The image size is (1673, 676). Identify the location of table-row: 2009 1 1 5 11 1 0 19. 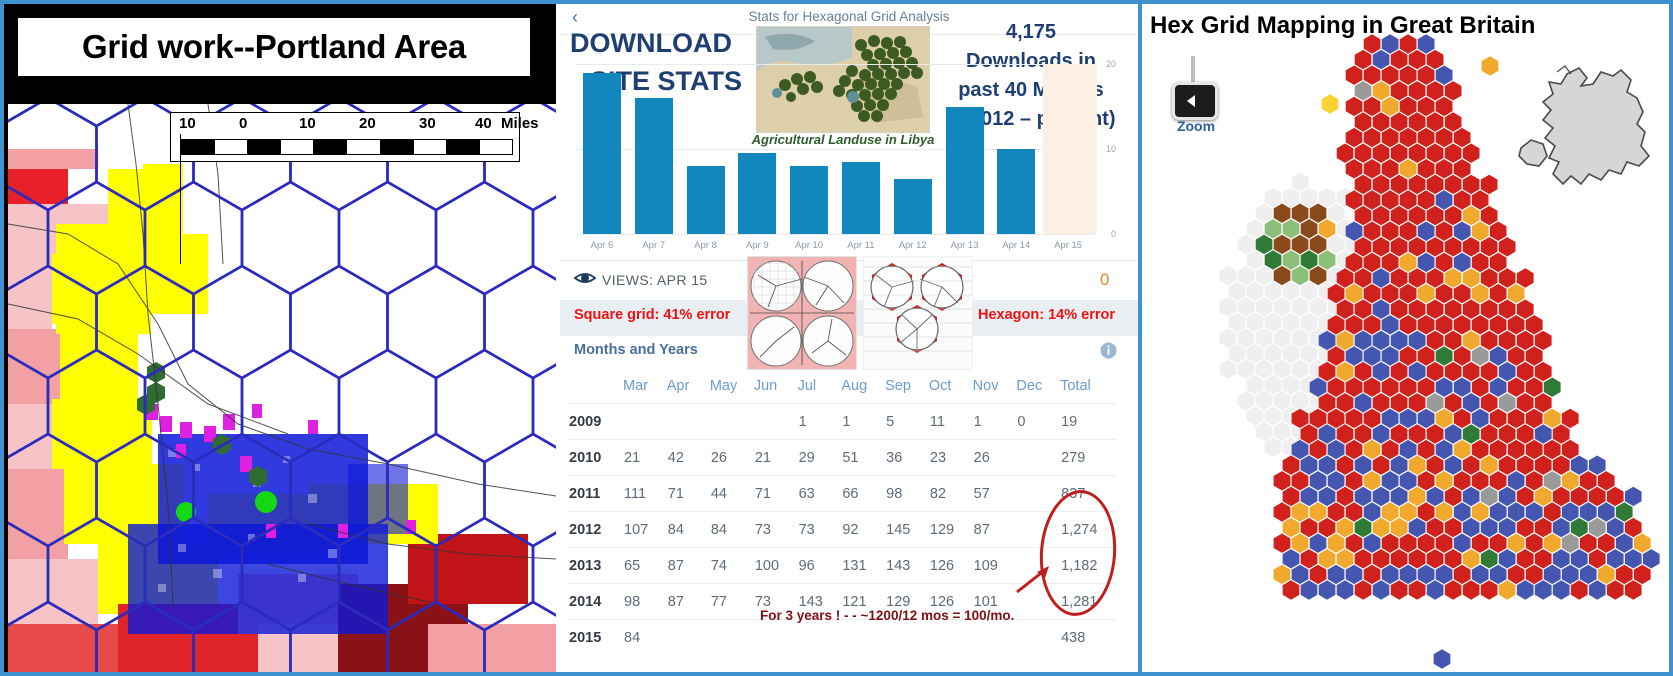
(842, 421).